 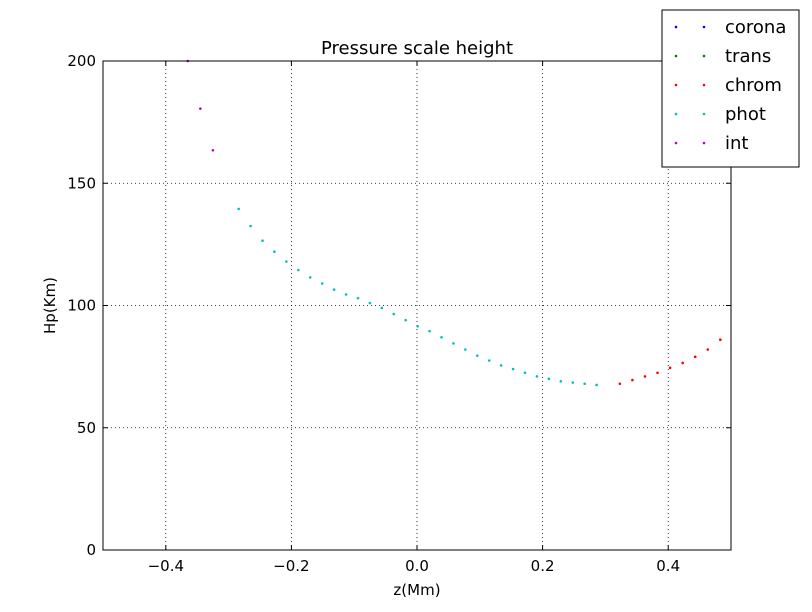 I want to click on y-tick-label: 150, so click(x=81, y=183).